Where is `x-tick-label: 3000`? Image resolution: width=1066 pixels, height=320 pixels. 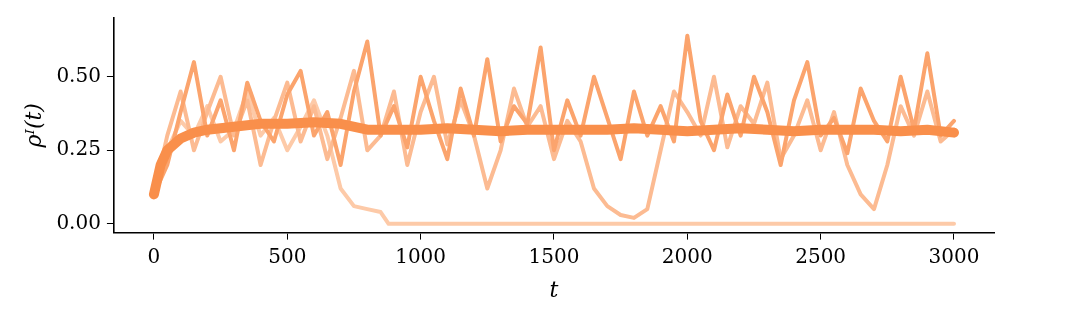 x-tick-label: 3000 is located at coordinates (954, 255).